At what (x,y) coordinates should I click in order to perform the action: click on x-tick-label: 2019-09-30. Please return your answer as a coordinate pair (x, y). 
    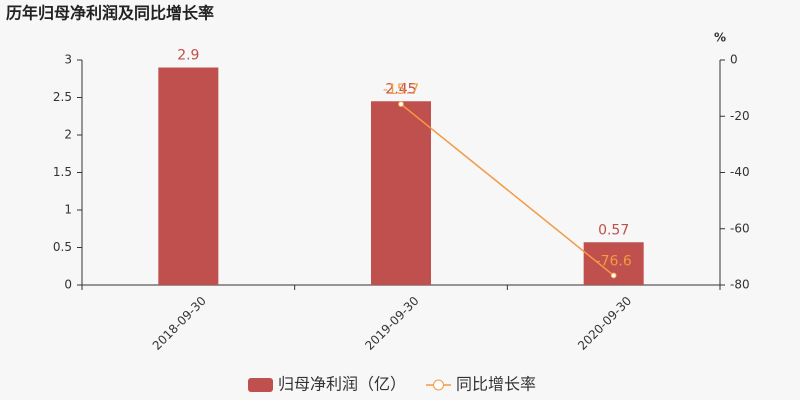
    Looking at the image, I should click on (391, 323).